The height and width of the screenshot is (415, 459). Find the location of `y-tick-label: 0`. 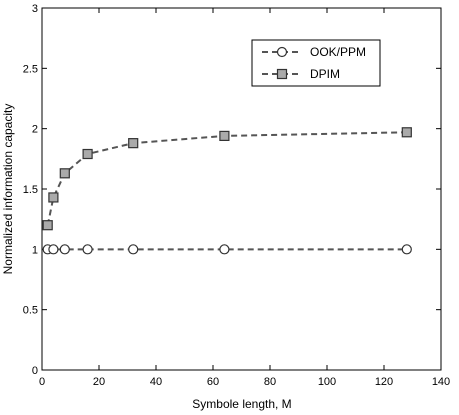

y-tick-label: 0 is located at coordinates (35, 371).